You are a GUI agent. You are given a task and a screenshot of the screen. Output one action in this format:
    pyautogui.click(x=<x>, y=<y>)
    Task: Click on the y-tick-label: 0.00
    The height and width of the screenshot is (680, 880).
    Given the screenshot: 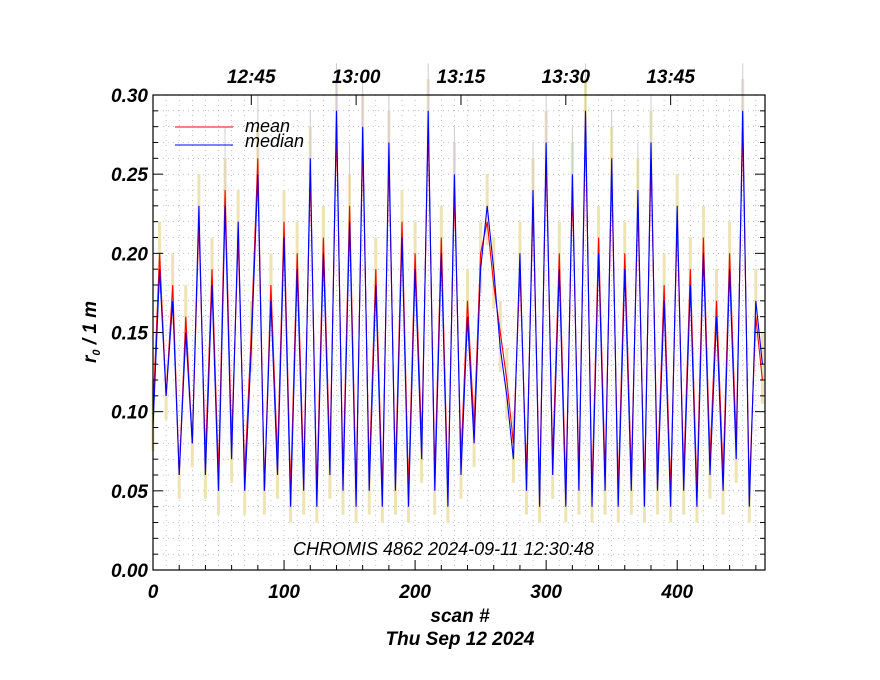 What is the action you would take?
    pyautogui.click(x=129, y=571)
    